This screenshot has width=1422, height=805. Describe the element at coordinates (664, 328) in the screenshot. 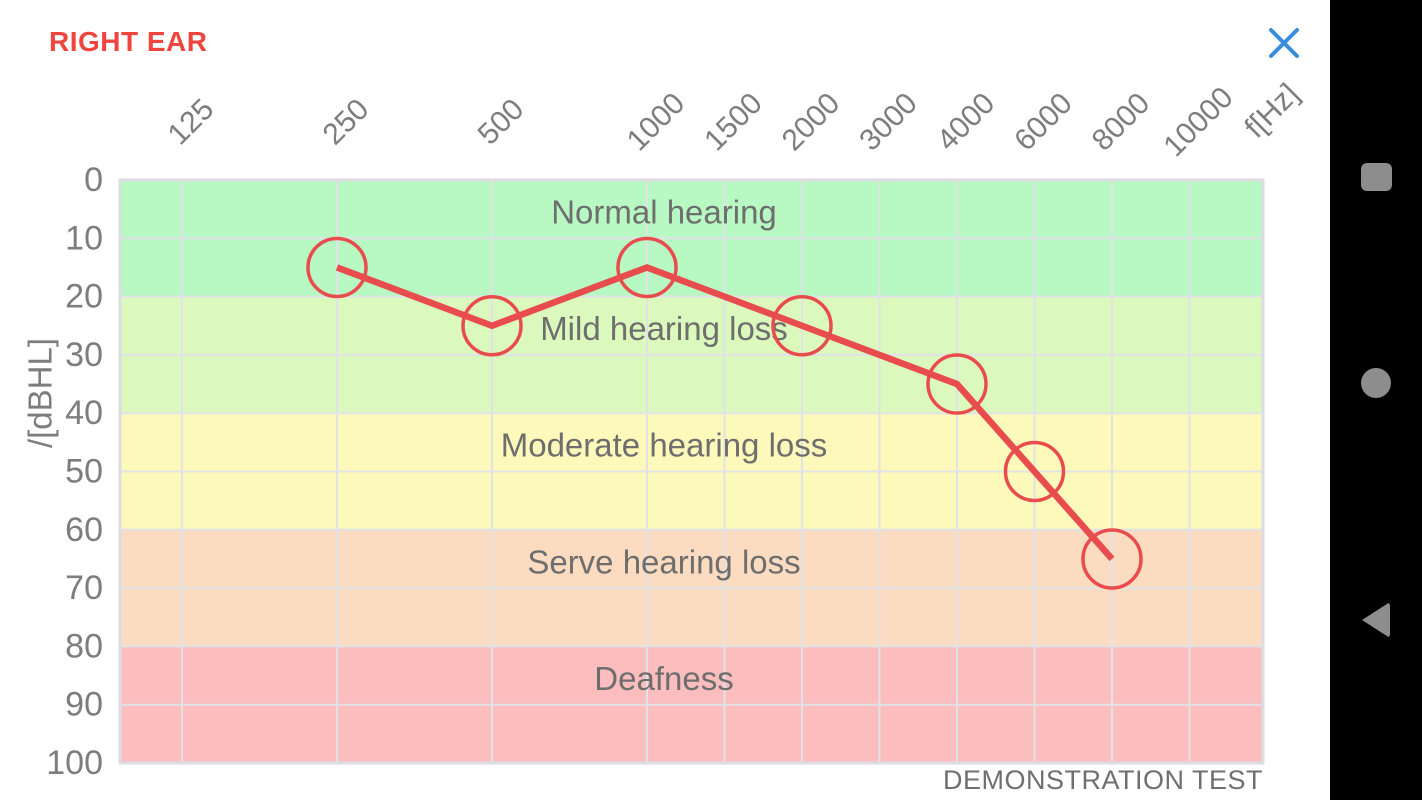

I see `band-label: Mild hearing loss` at that location.